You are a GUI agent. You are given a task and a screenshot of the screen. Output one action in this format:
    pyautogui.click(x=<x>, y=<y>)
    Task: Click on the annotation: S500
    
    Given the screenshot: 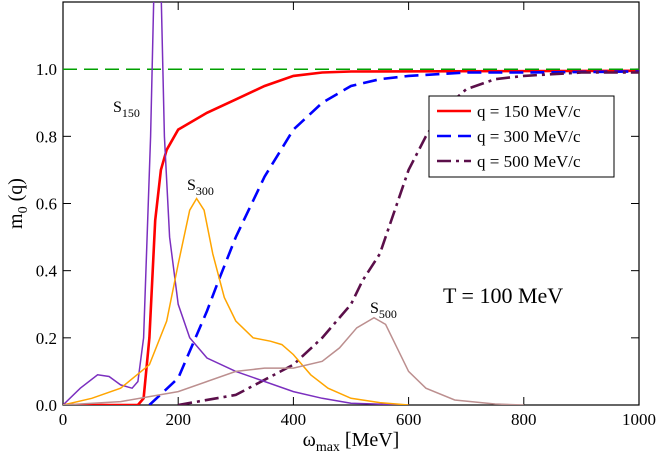 What is the action you would take?
    pyautogui.click(x=383, y=310)
    